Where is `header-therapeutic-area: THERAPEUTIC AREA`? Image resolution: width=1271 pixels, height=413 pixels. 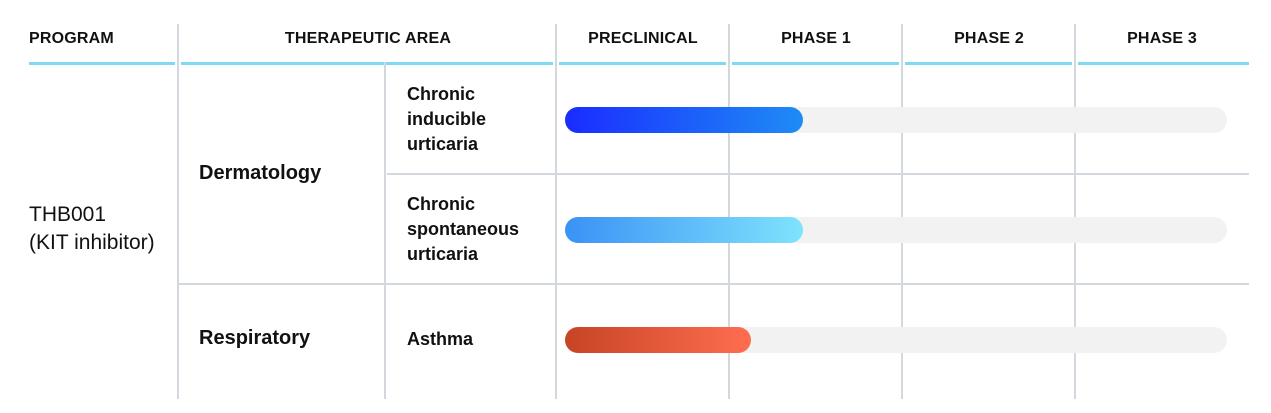
header-therapeutic-area: THERAPEUTIC AREA is located at coordinates (368, 38).